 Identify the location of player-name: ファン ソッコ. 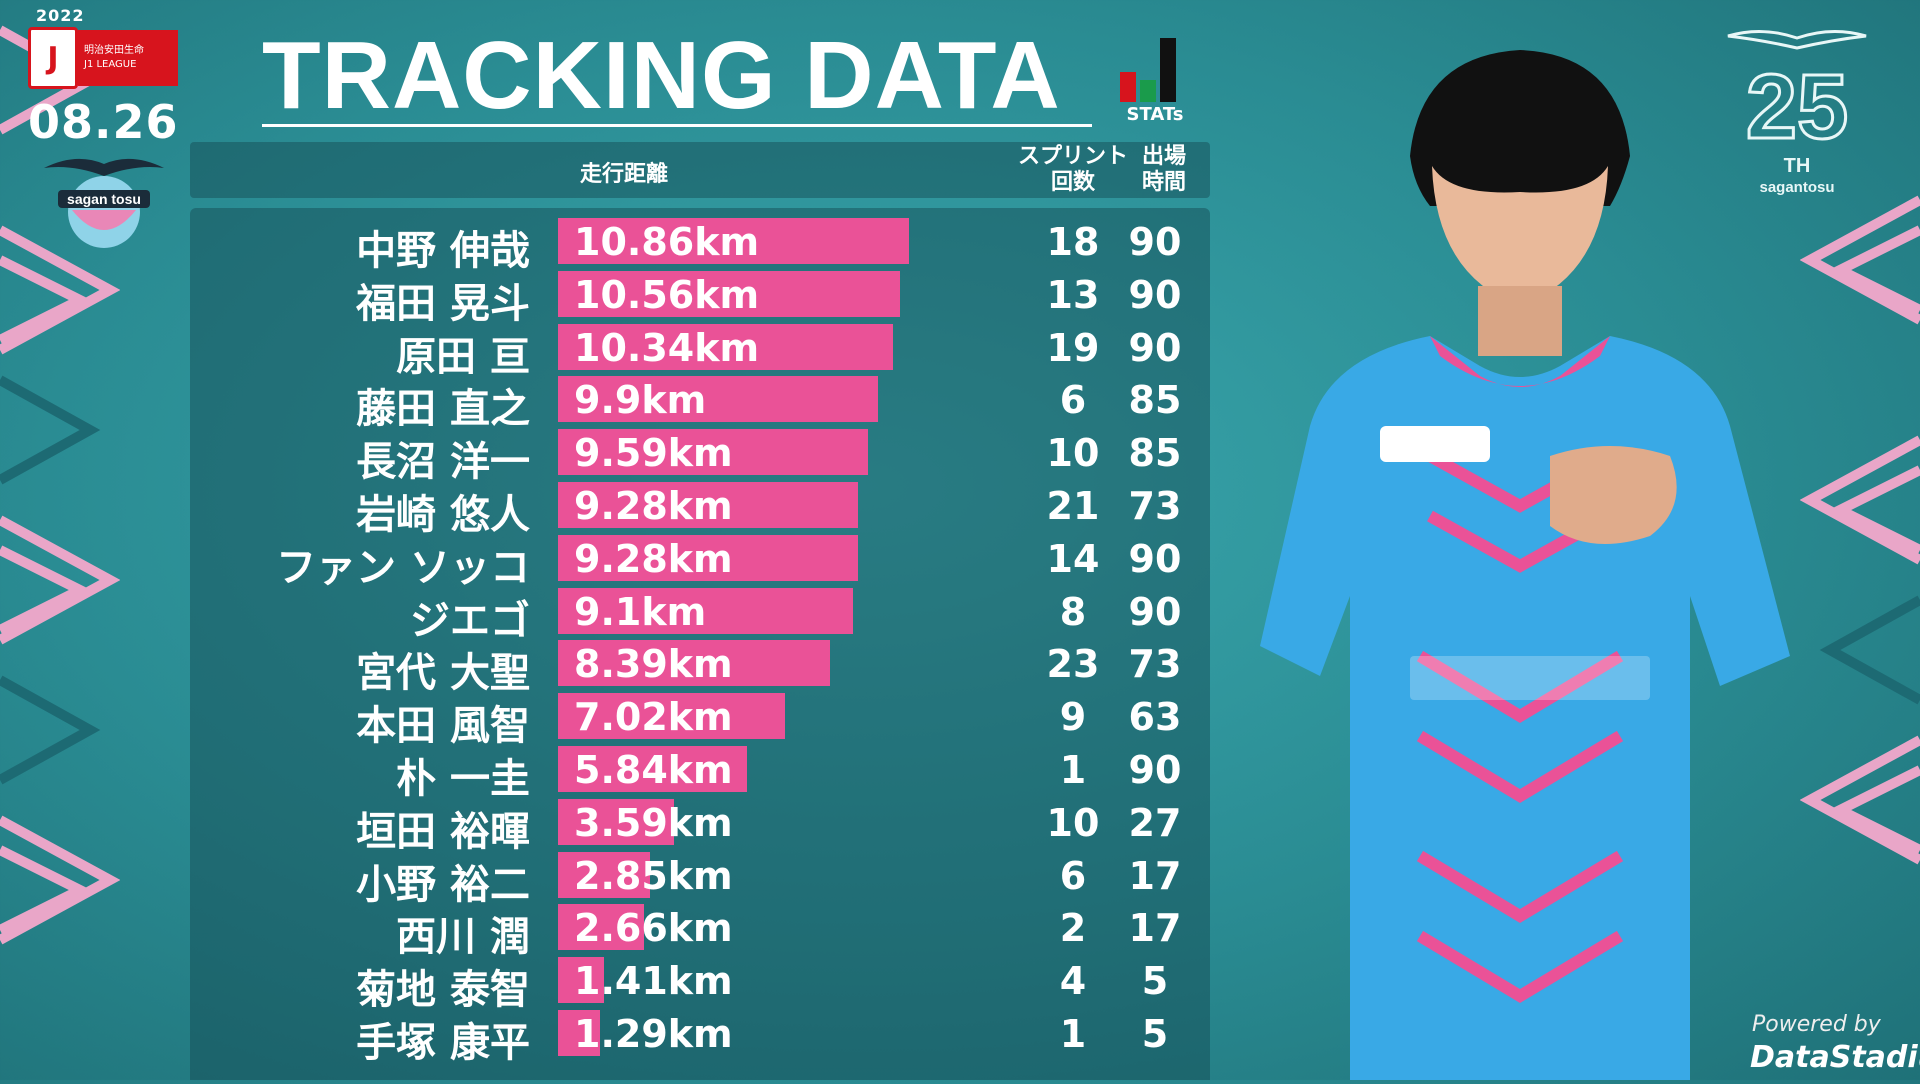
(403, 567).